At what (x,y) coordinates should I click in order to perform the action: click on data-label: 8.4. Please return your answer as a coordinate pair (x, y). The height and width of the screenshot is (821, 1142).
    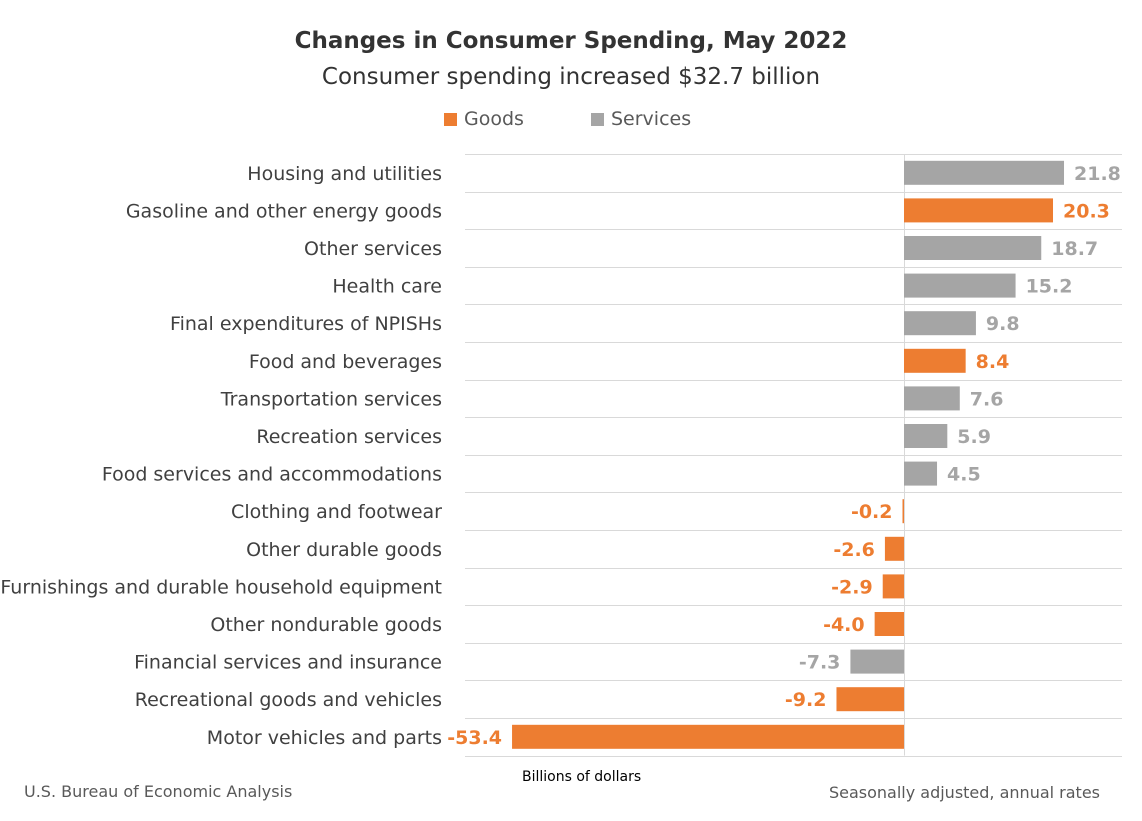
    Looking at the image, I should click on (993, 362).